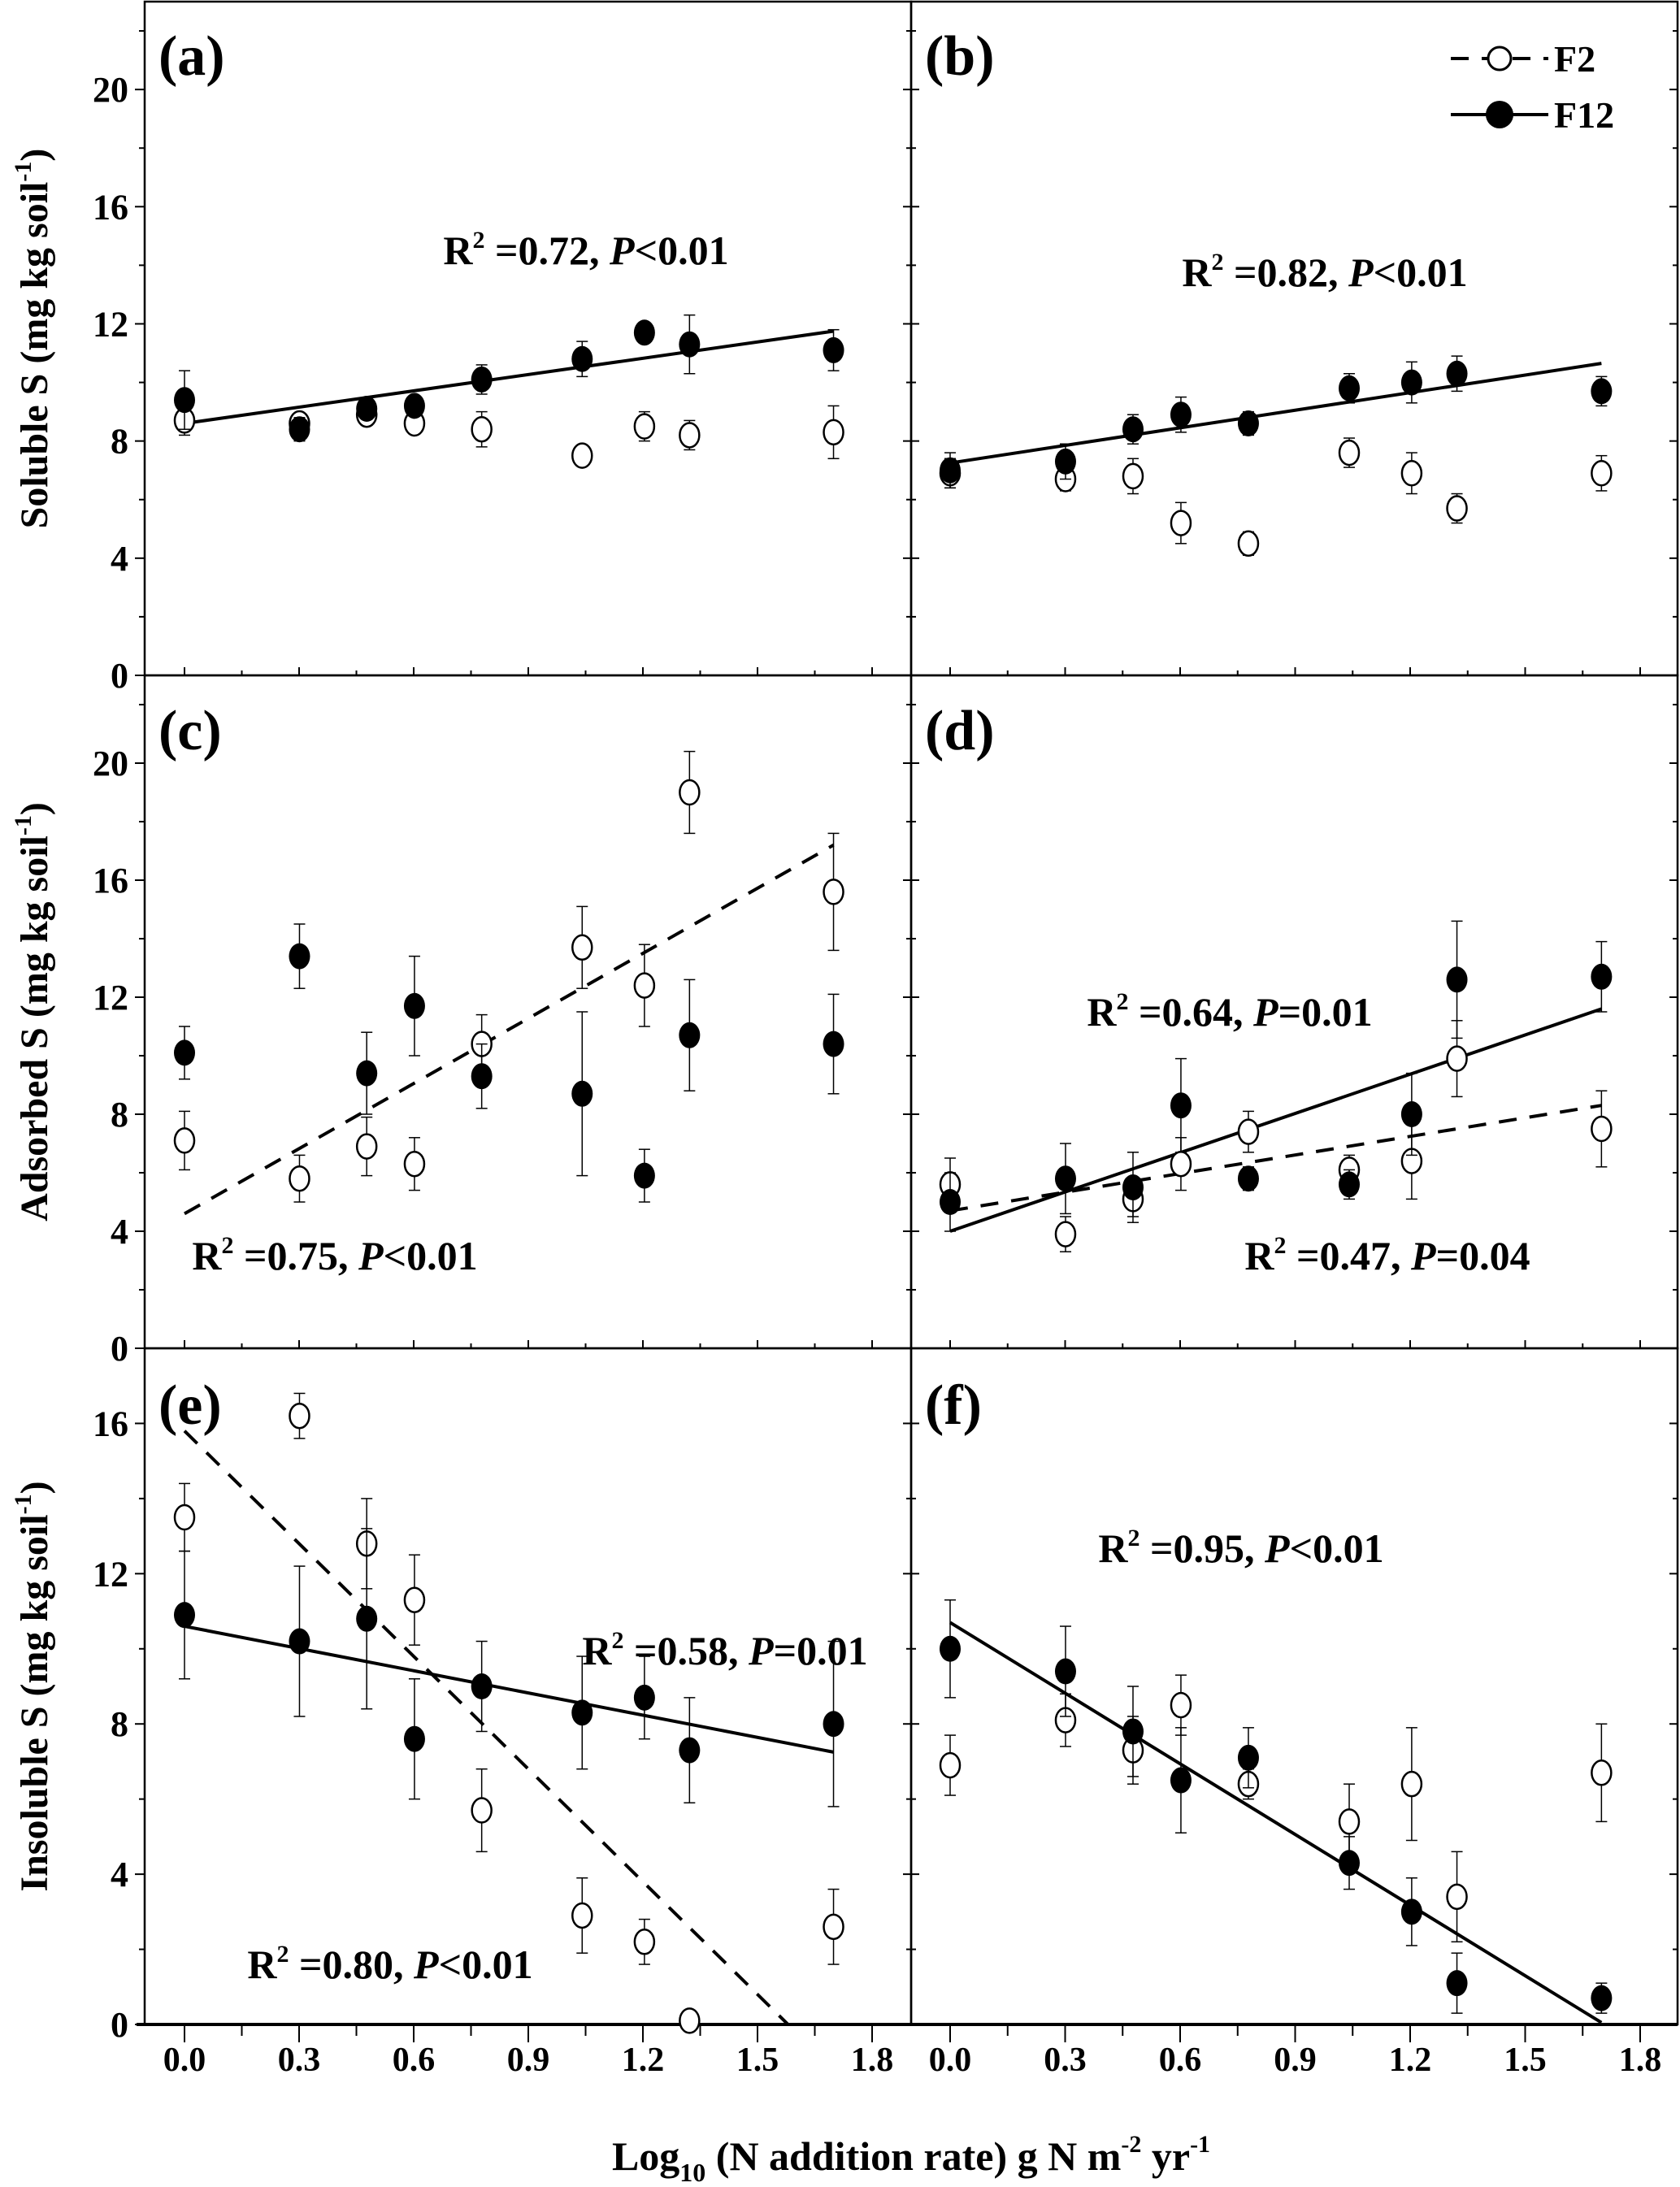 This screenshot has width=1680, height=2187. I want to click on fit-annotation: R2 =0.47, P=0.04, so click(1387, 1255).